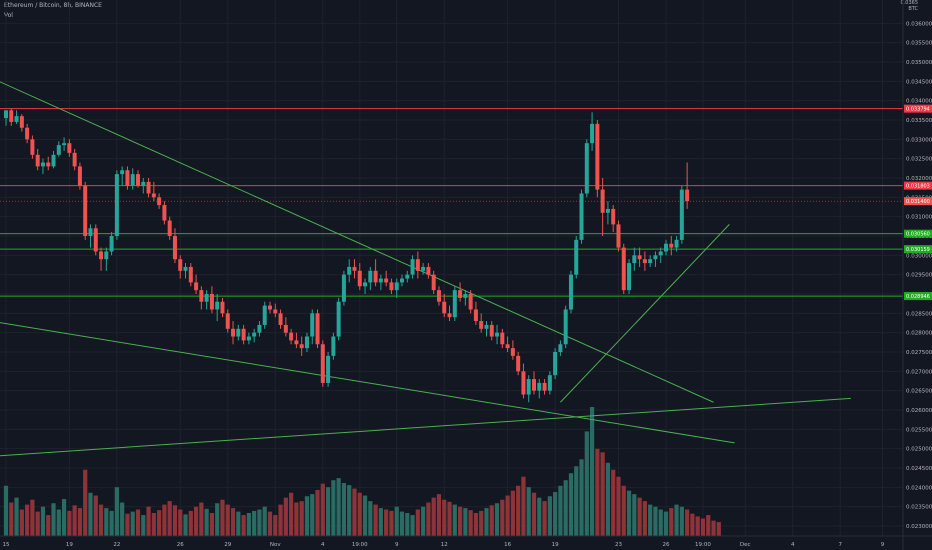 The height and width of the screenshot is (550, 932). Describe the element at coordinates (919, 314) in the screenshot. I see `y-tick-label: 0.028500` at that location.